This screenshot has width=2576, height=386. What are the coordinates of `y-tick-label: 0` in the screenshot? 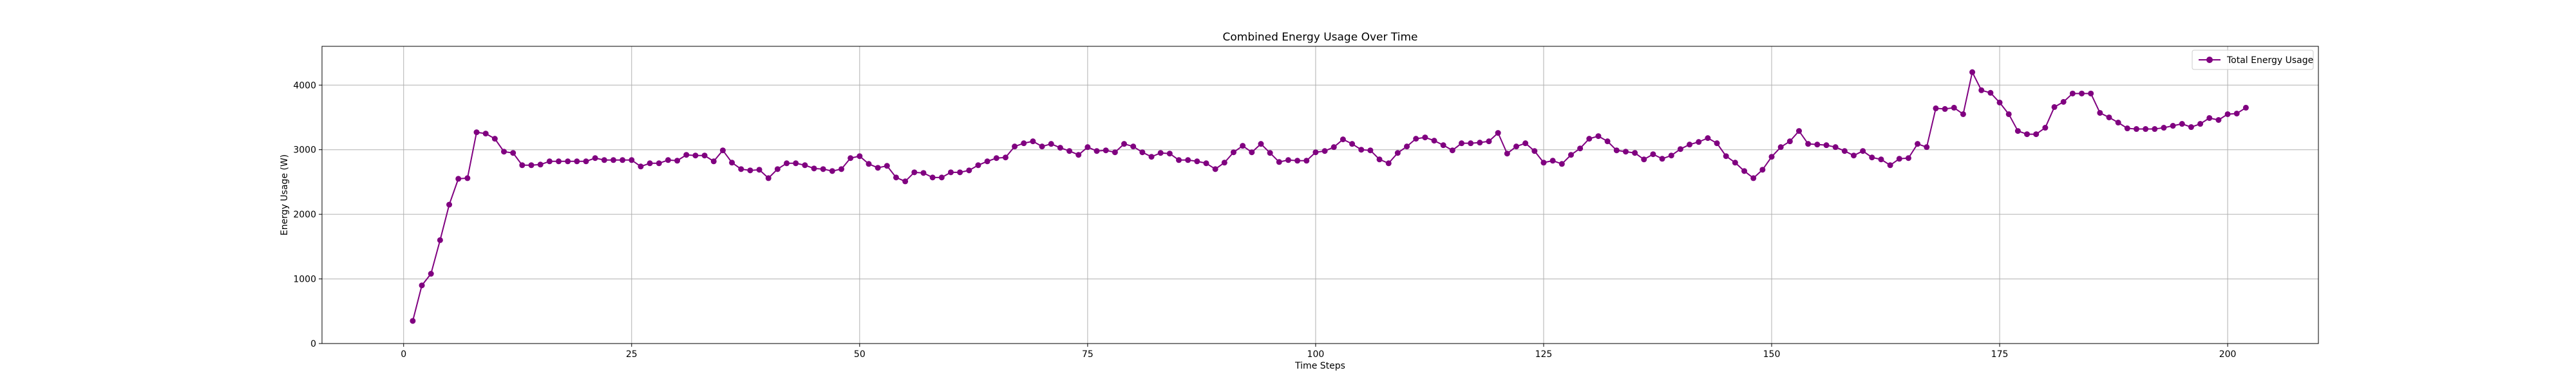 It's located at (313, 344).